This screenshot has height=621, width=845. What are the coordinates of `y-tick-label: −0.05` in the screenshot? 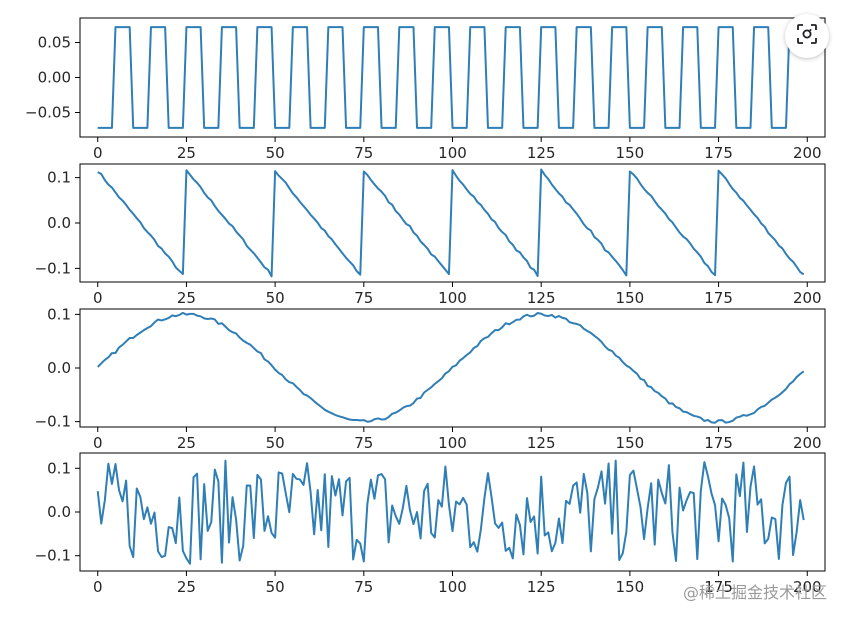 It's located at (48, 113).